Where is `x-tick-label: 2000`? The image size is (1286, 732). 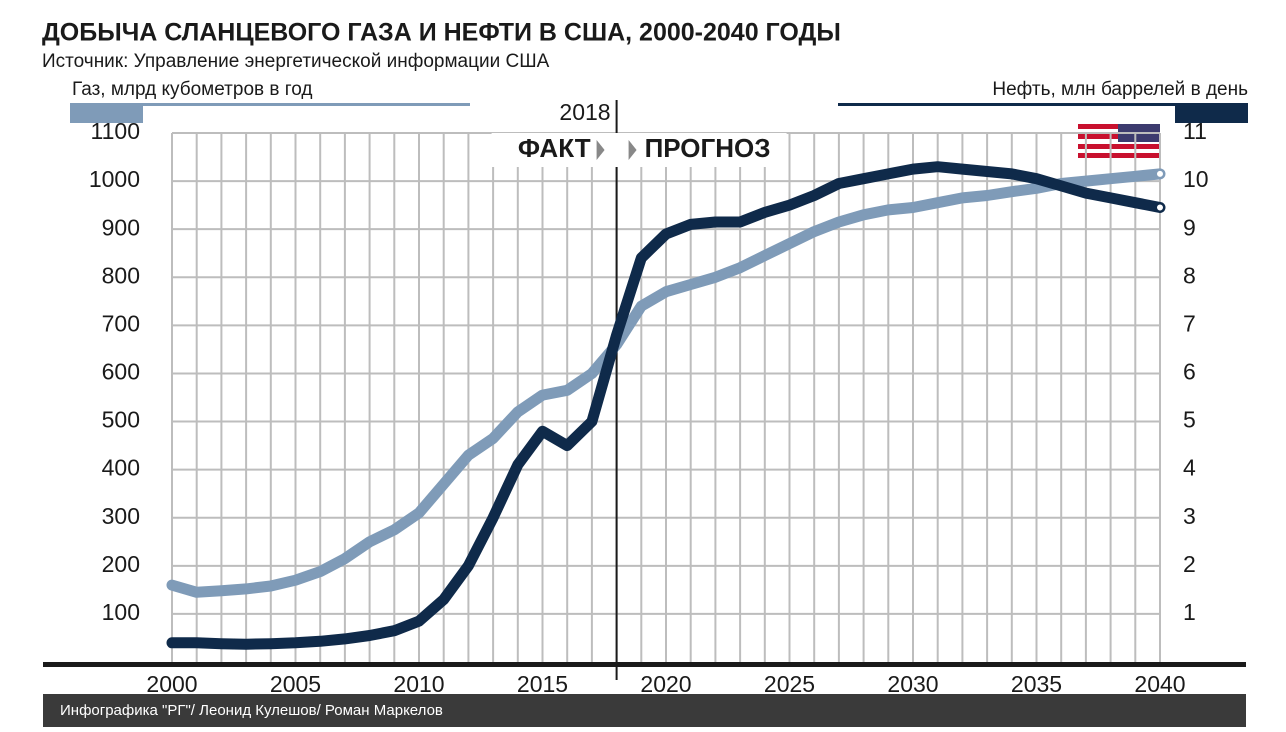
x-tick-label: 2000 is located at coordinates (171, 684).